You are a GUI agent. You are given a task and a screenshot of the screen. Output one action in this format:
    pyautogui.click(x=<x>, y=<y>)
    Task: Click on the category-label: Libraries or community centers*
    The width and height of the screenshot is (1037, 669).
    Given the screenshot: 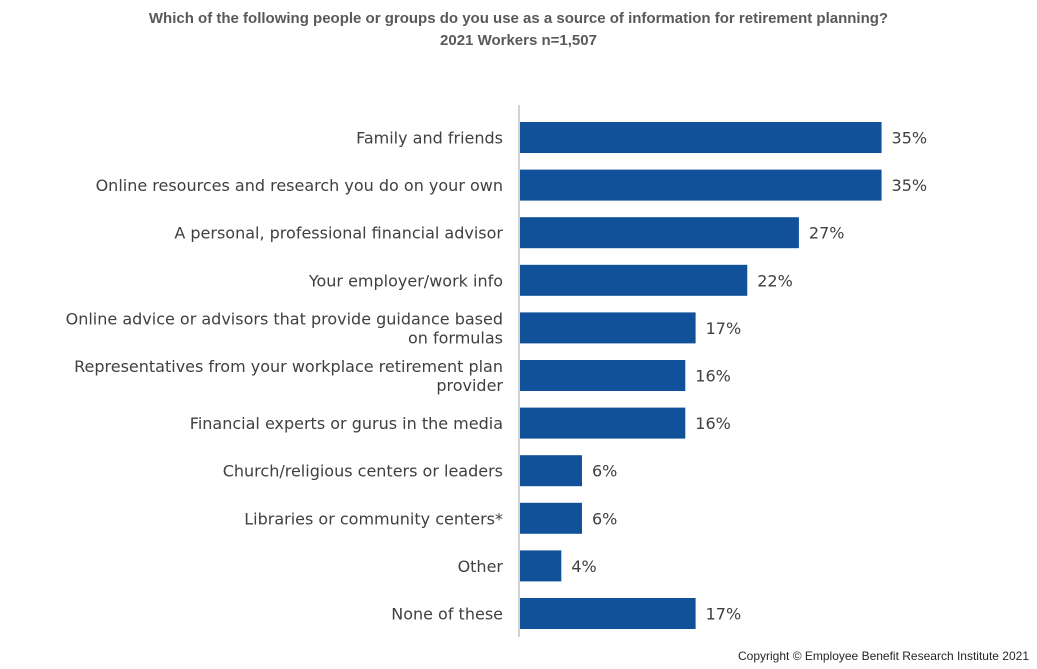 What is the action you would take?
    pyautogui.click(x=373, y=518)
    